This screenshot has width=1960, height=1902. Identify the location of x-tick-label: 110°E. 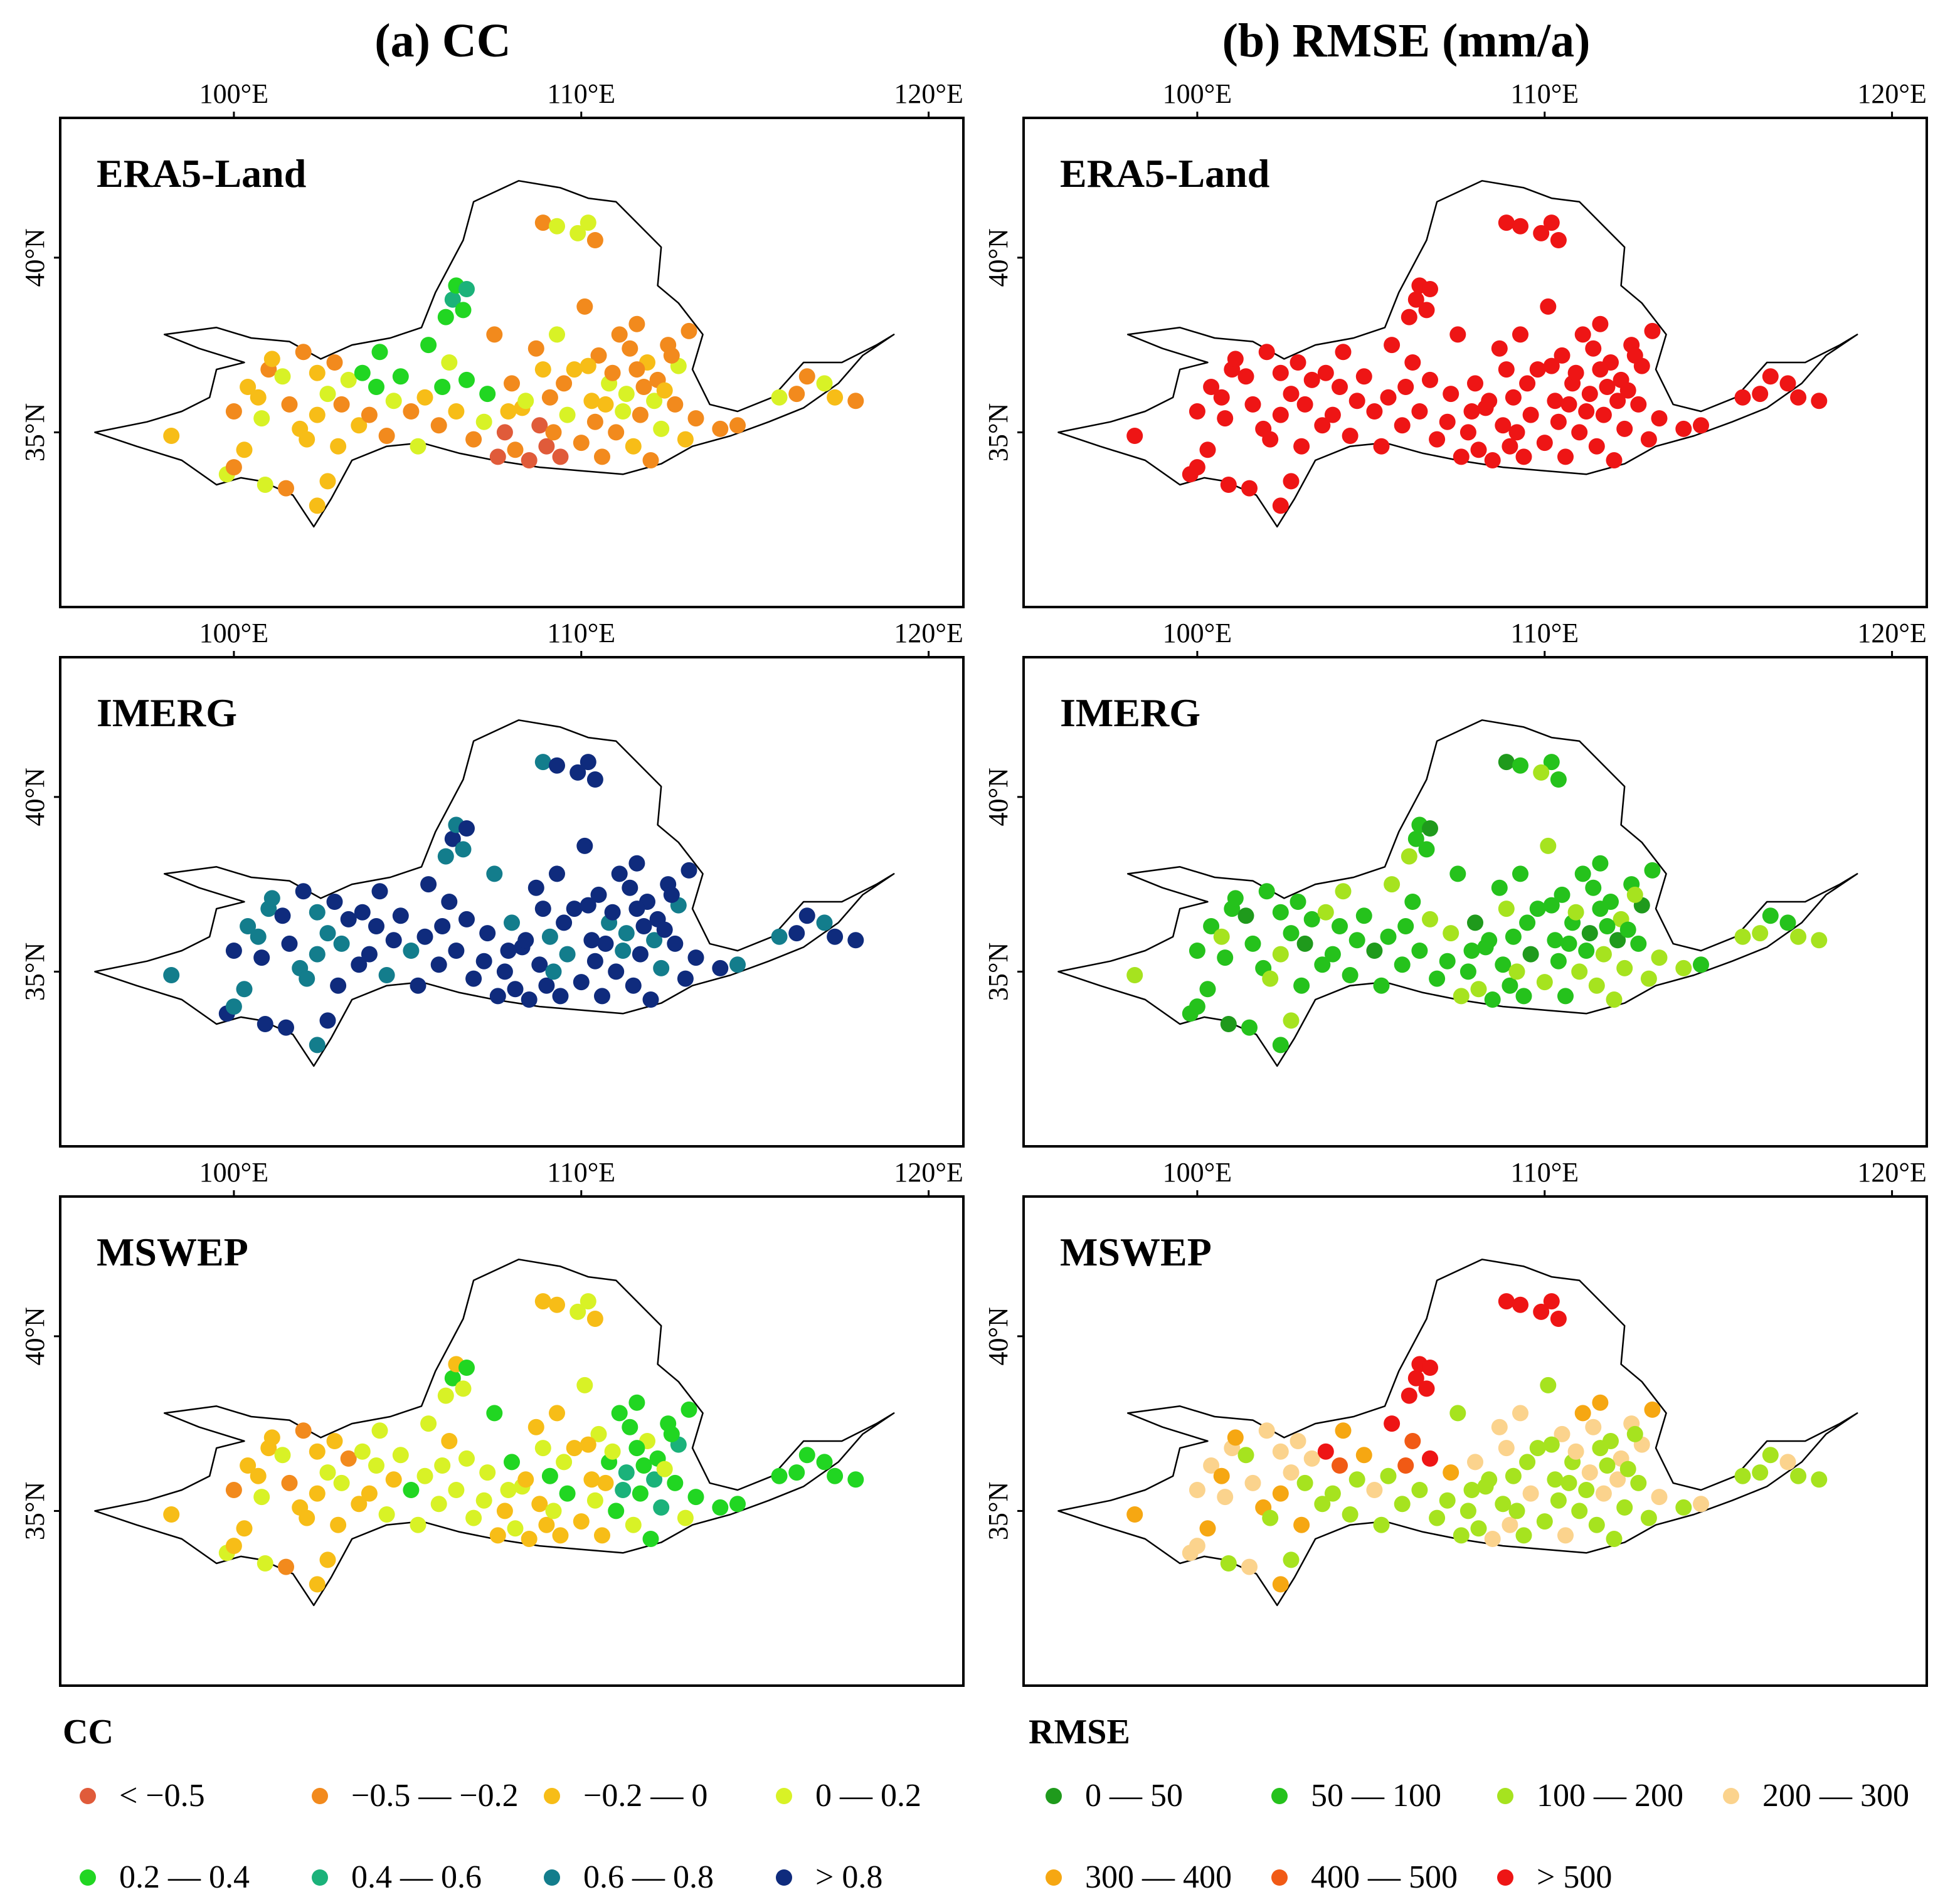
(581, 633).